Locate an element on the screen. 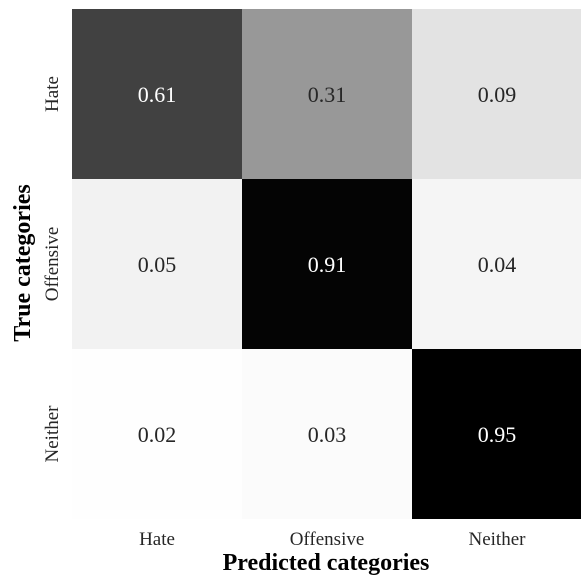  heatmap-cell-r0-c1 is located at coordinates (327, 94).